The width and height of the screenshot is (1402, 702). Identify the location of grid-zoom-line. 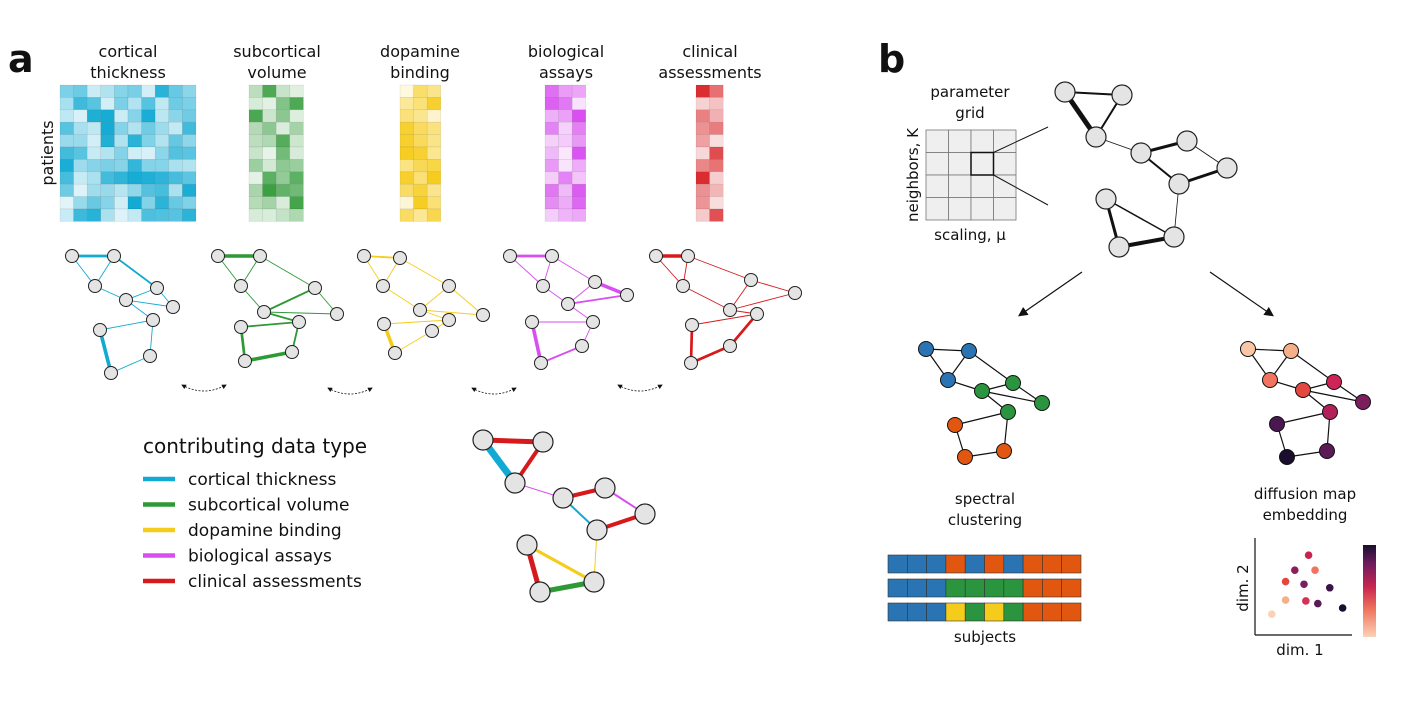
(1021, 139).